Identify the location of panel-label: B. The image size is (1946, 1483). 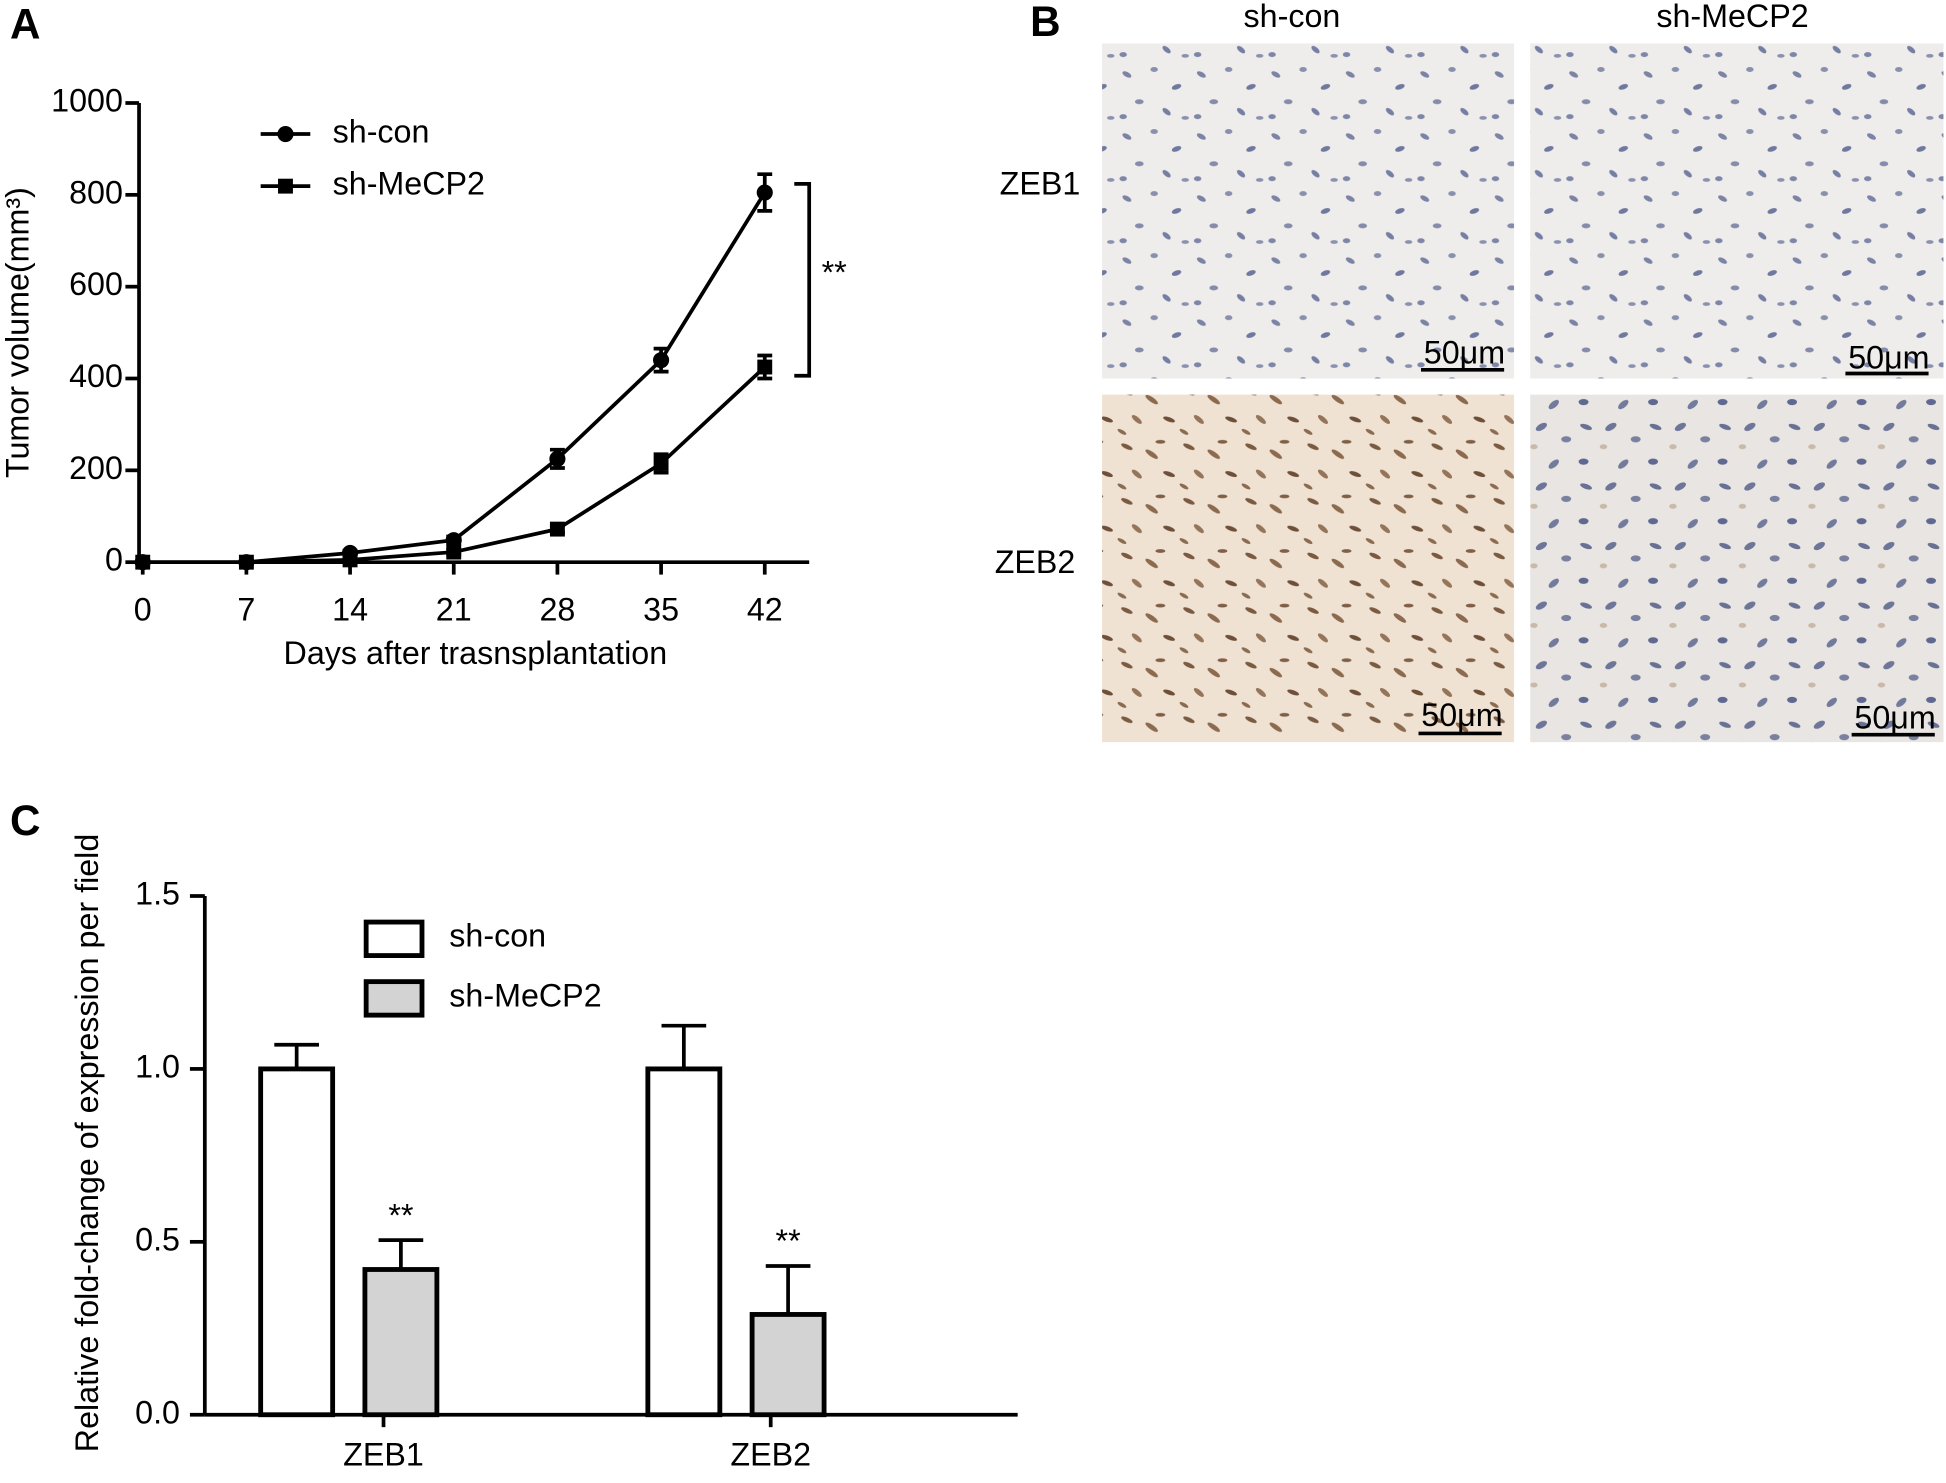
(1045, 22).